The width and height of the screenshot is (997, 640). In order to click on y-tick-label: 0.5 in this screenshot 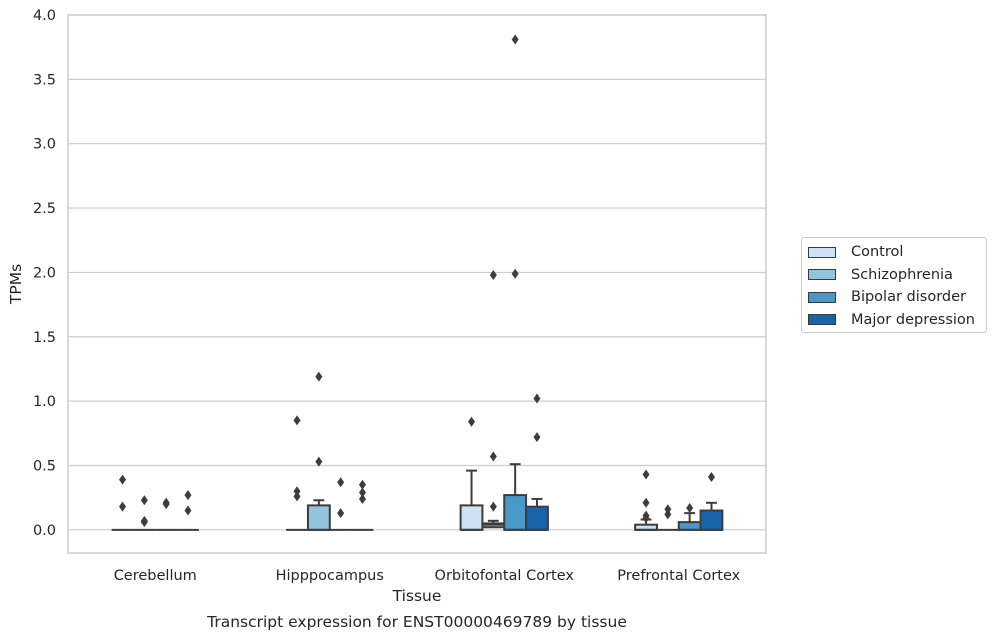, I will do `click(44, 466)`.